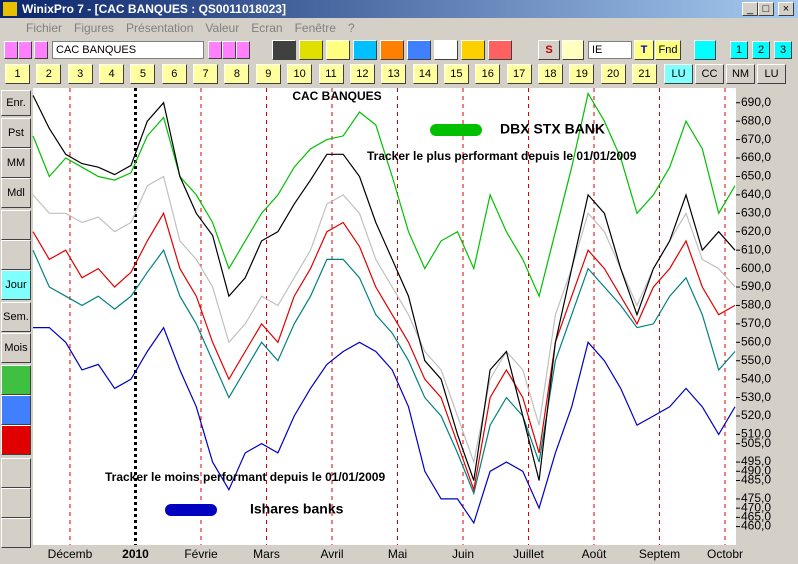 The height and width of the screenshot is (564, 798). Describe the element at coordinates (549, 50) in the screenshot. I see `s-button: S` at that location.